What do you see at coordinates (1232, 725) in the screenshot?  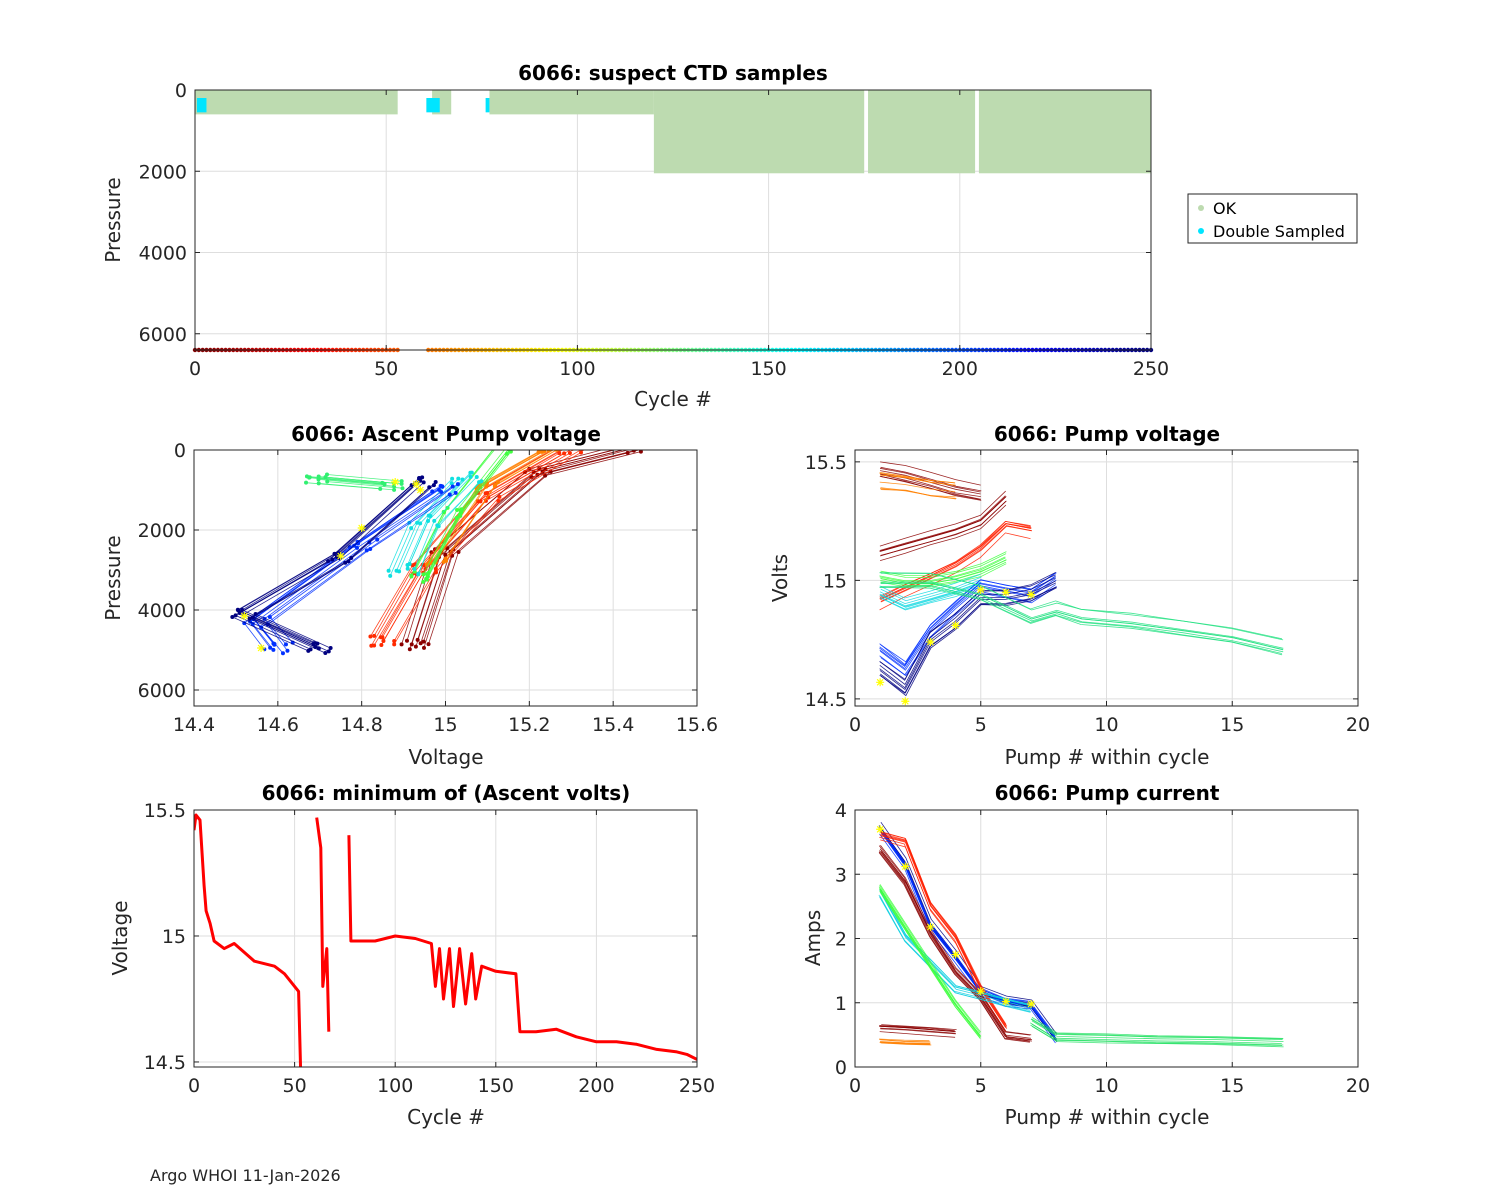 I see `pumpv-xtick-label: 15` at bounding box center [1232, 725].